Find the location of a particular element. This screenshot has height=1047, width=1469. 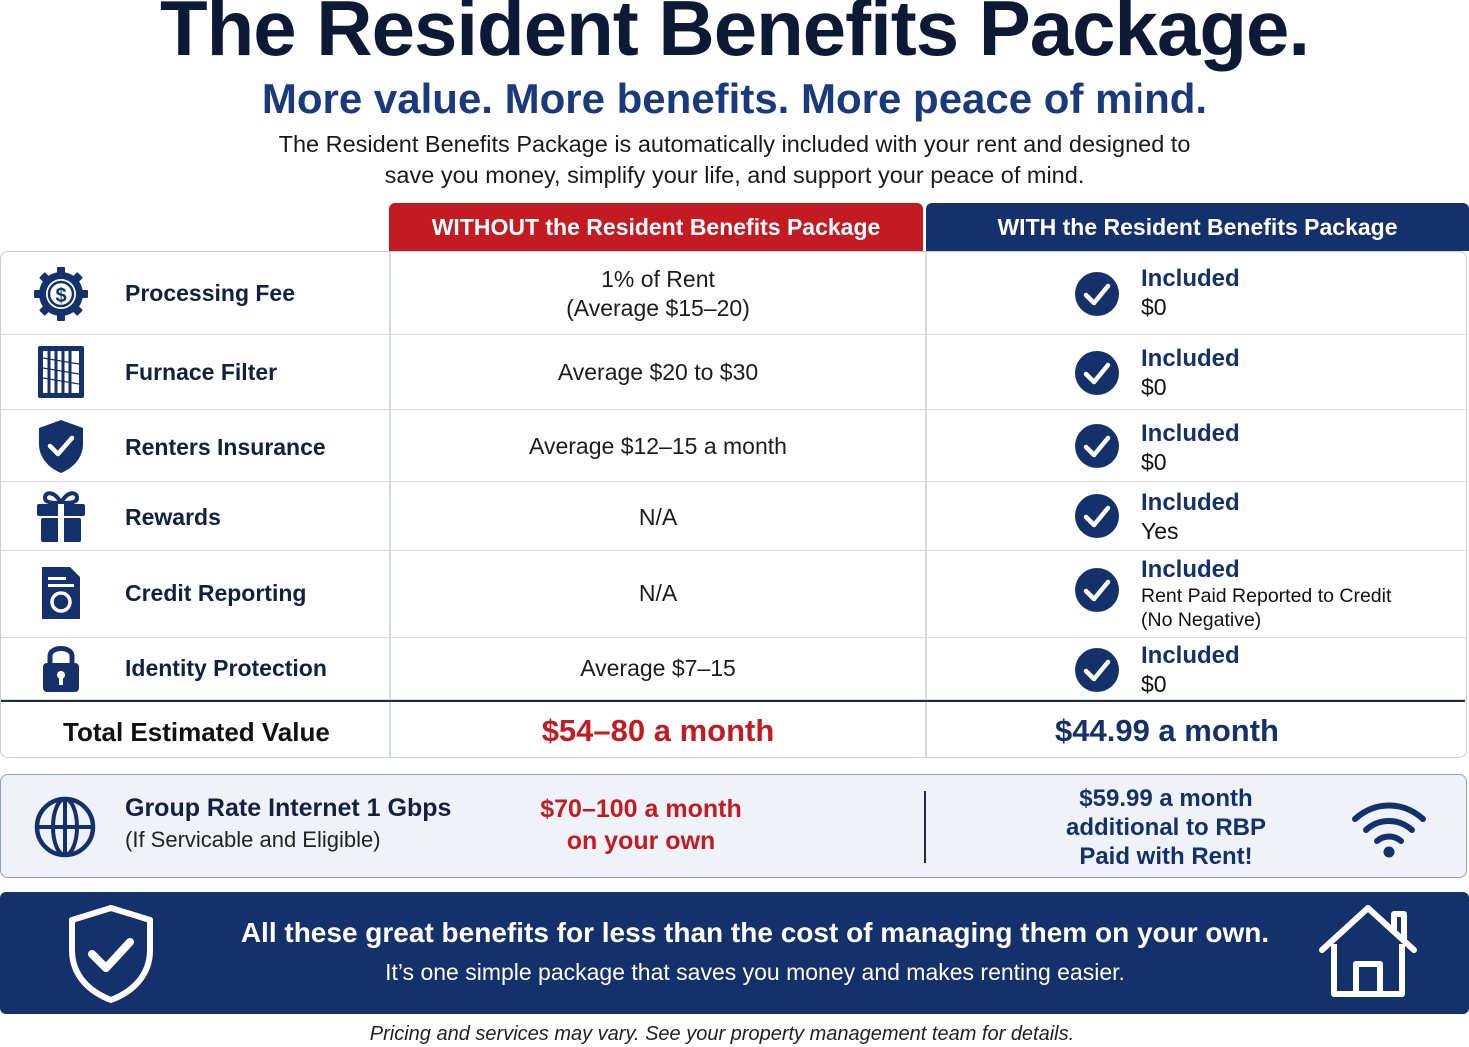

row-without-value: Average $20 to $30 is located at coordinates (658, 372).